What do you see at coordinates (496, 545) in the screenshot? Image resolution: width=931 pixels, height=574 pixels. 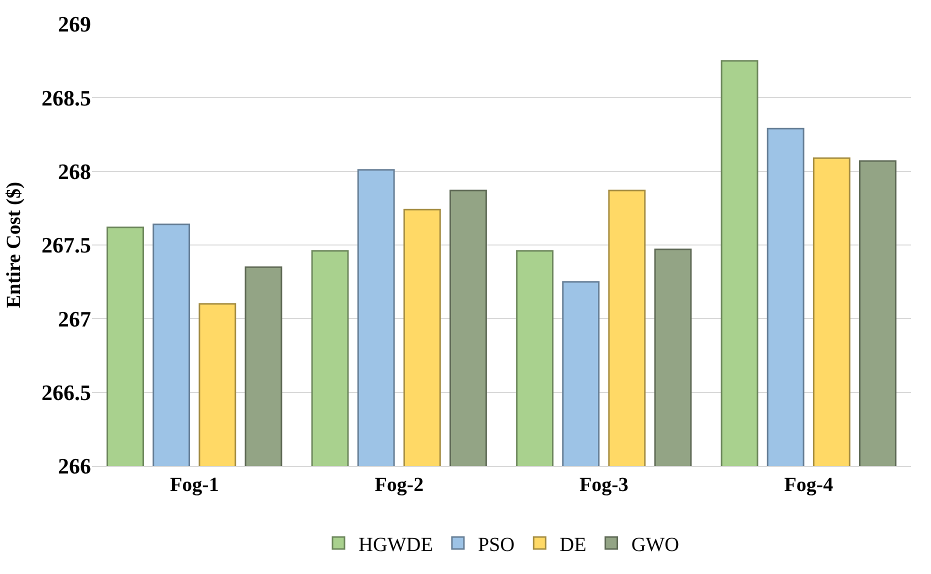 I see `legend-label: PSO` at bounding box center [496, 545].